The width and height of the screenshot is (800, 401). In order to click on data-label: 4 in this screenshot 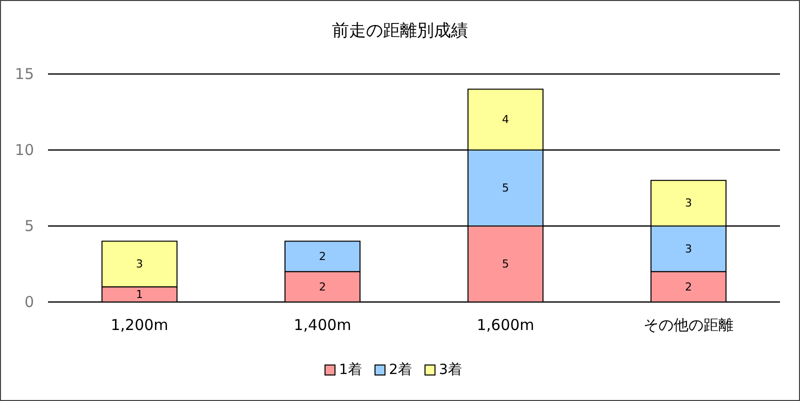, I will do `click(505, 119)`.